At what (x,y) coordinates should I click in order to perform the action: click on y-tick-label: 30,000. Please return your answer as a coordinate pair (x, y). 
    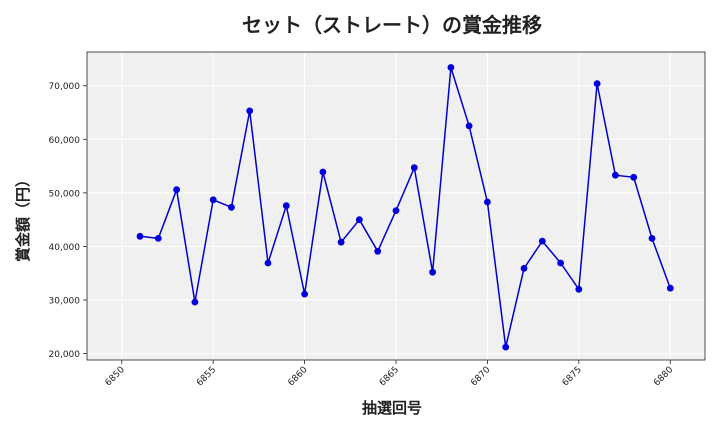
    Looking at the image, I should click on (65, 302).